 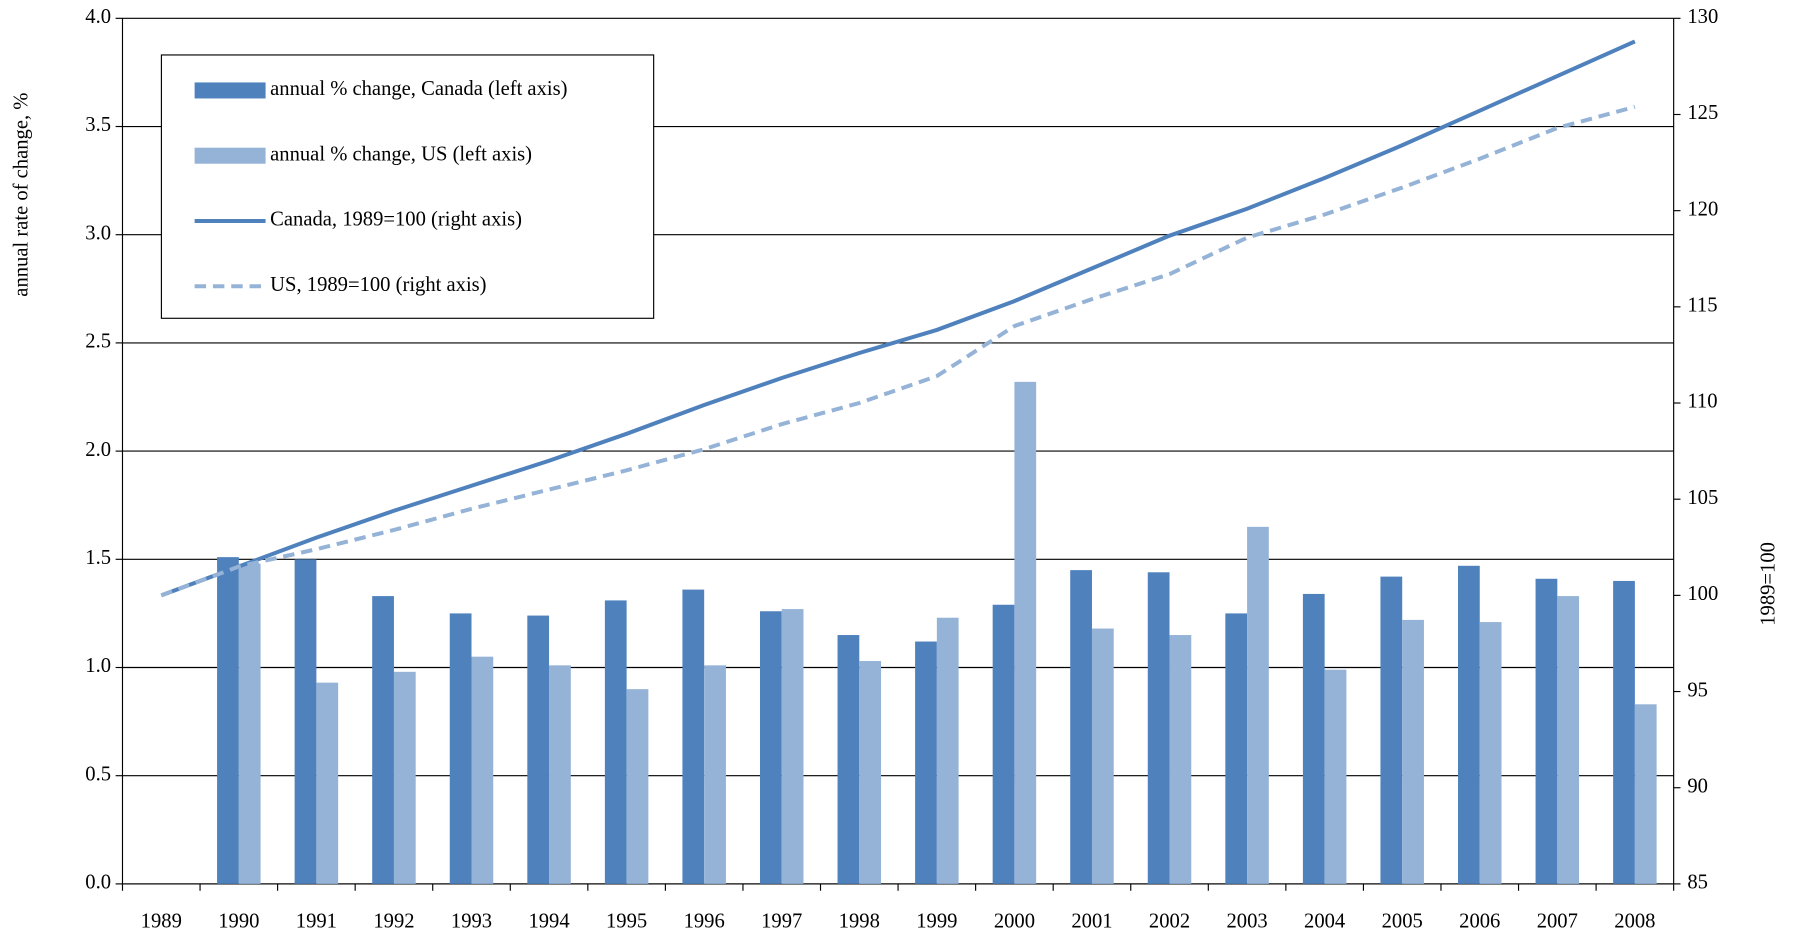 What do you see at coordinates (1769, 584) in the screenshot?
I see `y2-axis-label: 1989=100` at bounding box center [1769, 584].